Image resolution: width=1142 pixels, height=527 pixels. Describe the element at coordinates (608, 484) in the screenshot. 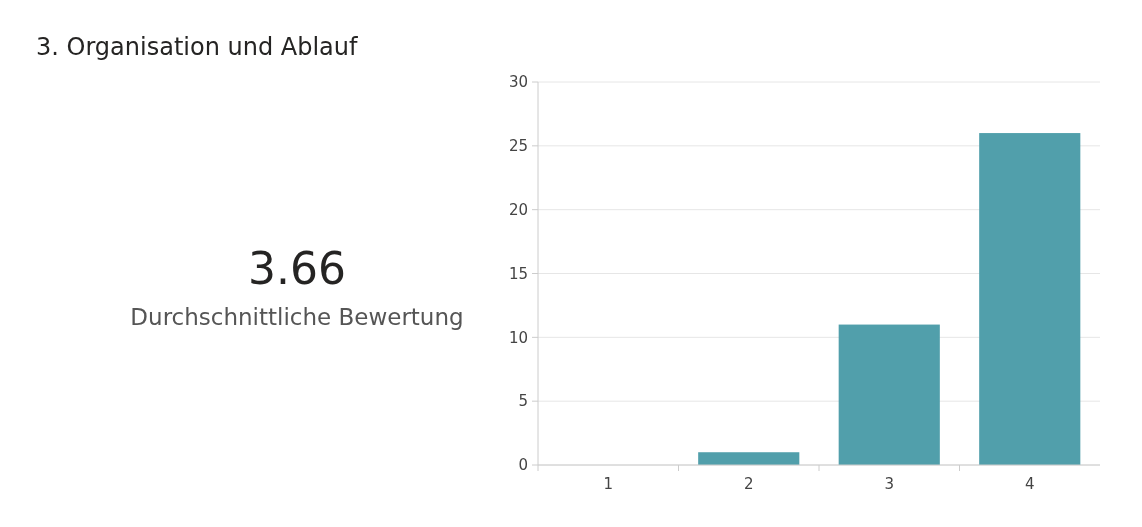

I see `x-tick-label: 1` at that location.